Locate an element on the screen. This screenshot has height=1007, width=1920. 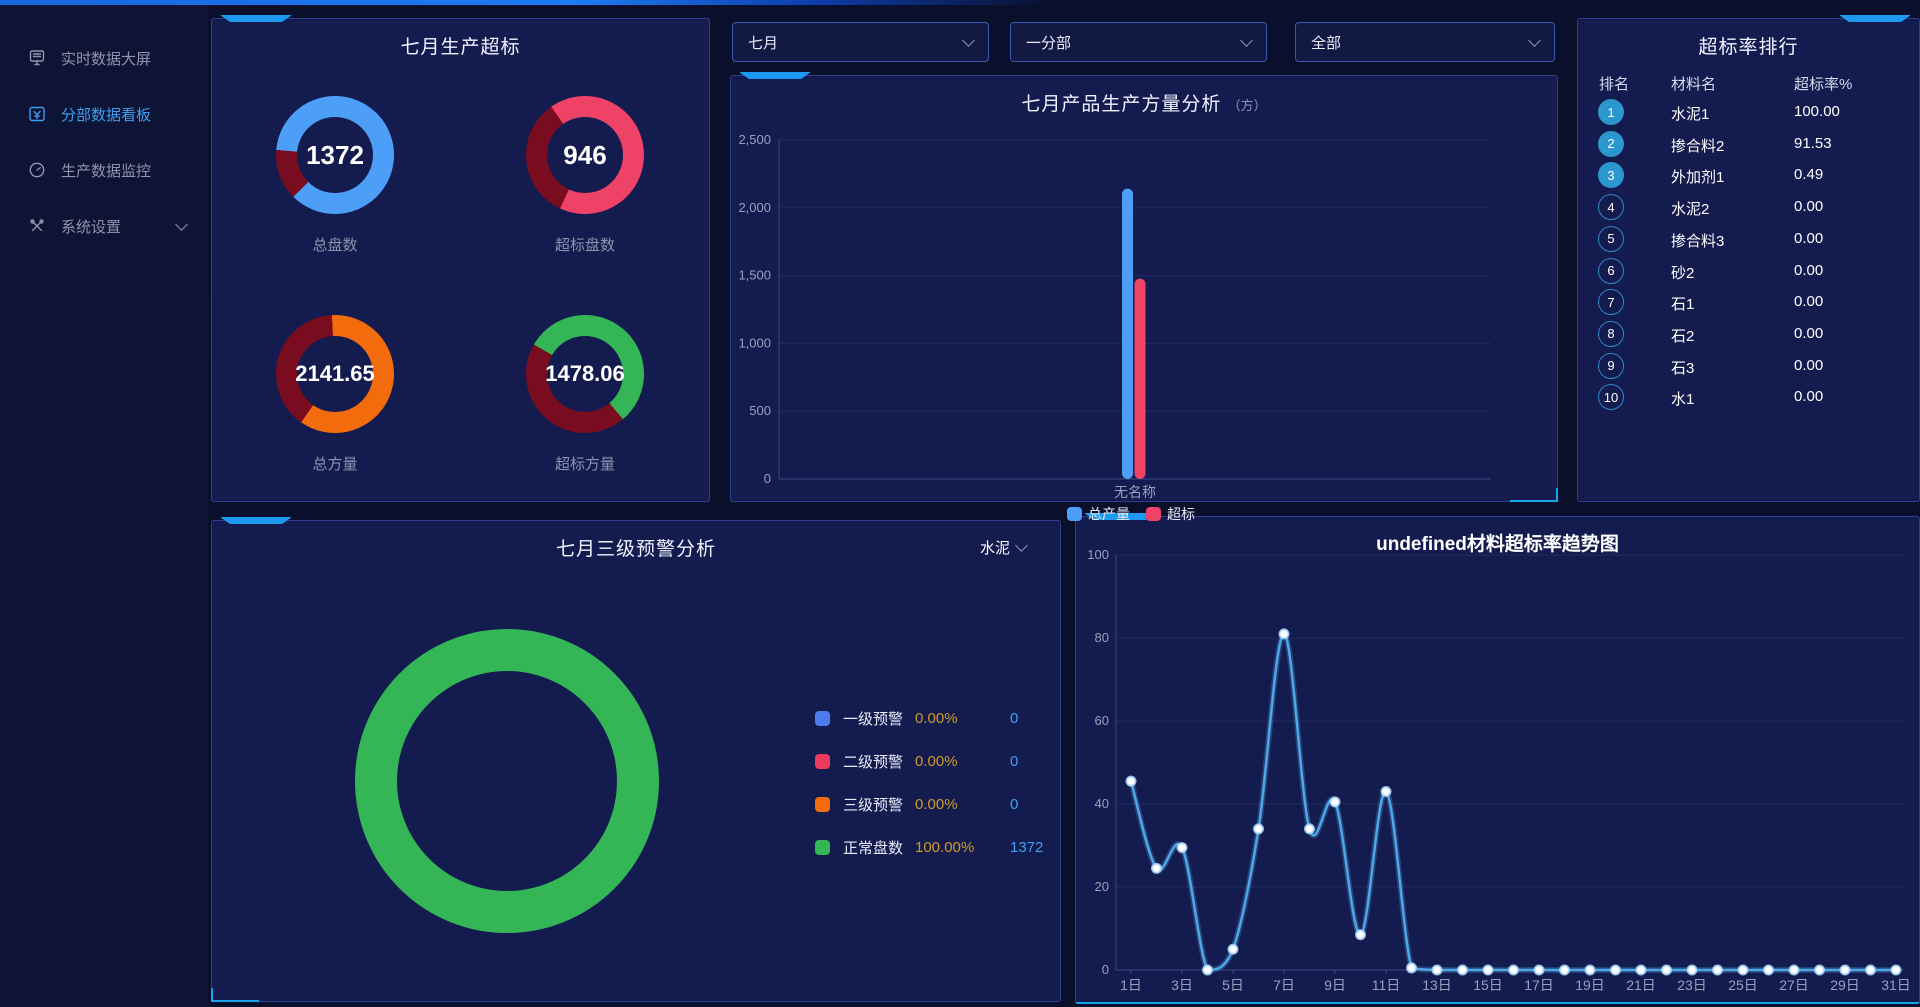
svg-text: 0 is located at coordinates (1105, 969).